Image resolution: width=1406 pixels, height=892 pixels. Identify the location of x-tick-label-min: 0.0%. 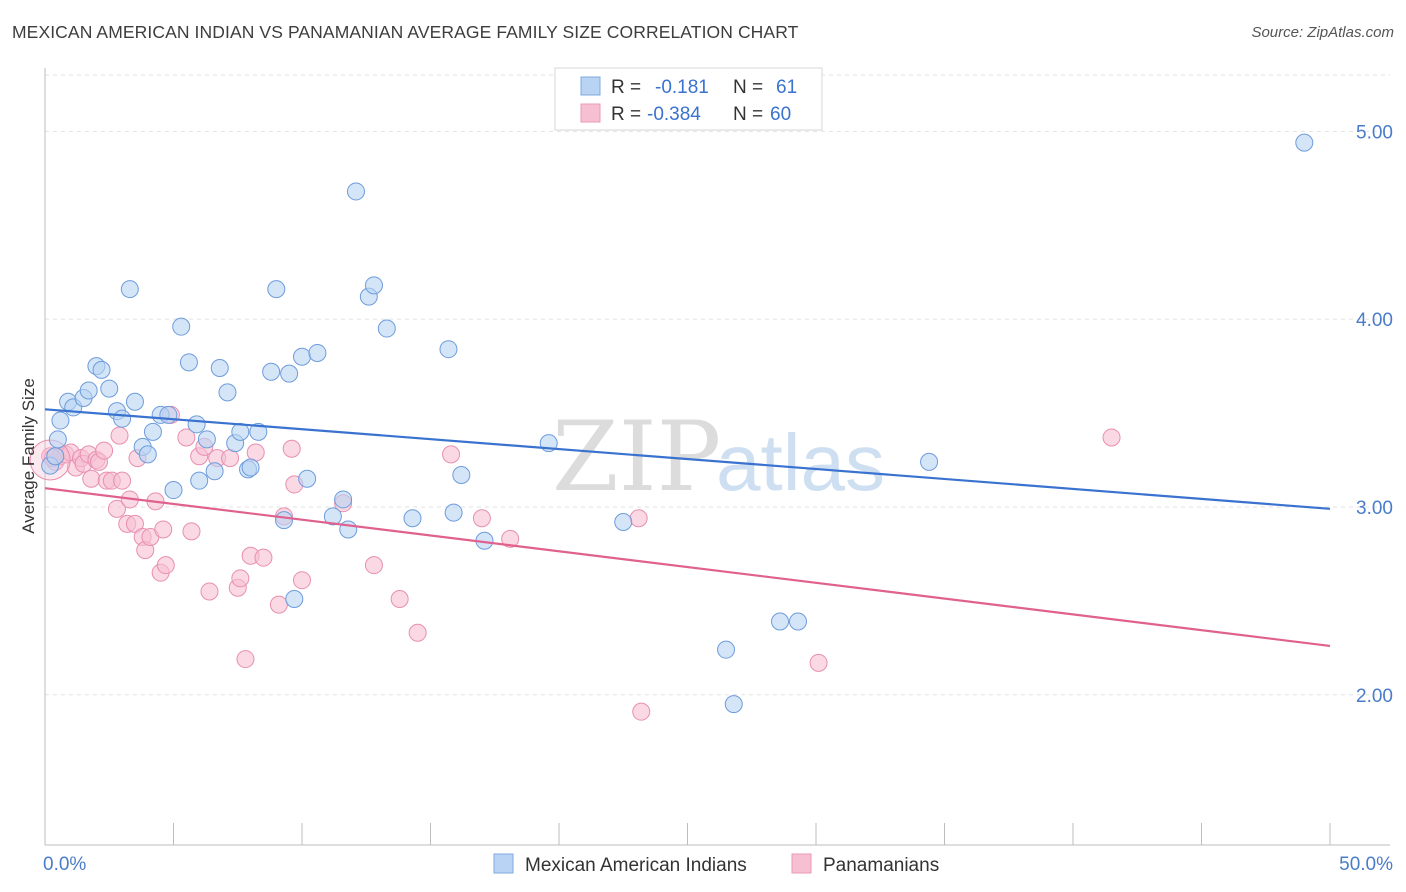
(64, 864).